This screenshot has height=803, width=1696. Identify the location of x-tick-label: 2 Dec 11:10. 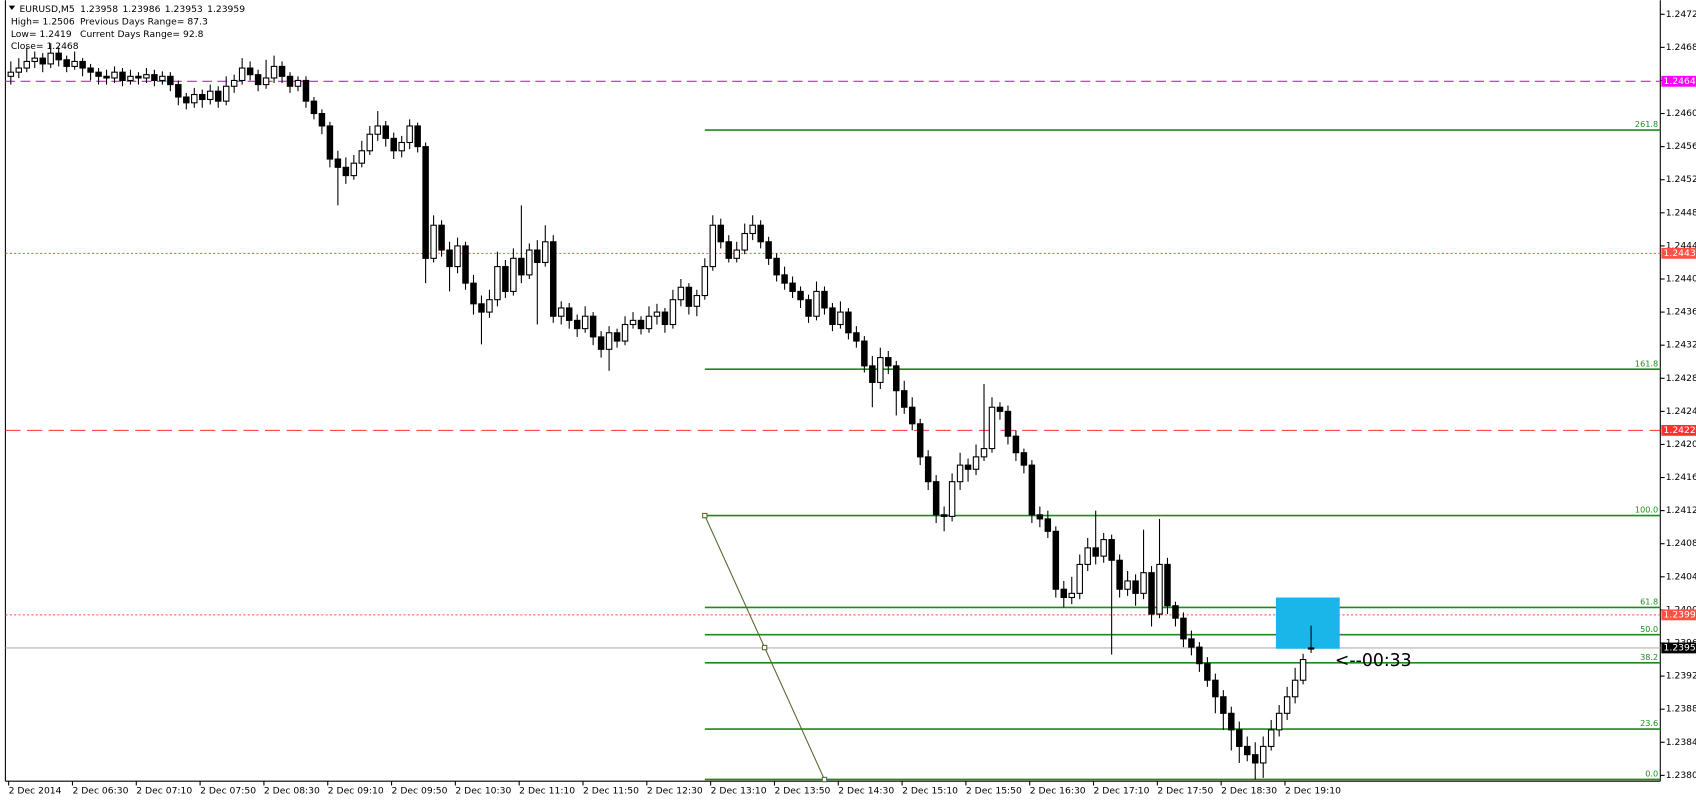
(547, 790).